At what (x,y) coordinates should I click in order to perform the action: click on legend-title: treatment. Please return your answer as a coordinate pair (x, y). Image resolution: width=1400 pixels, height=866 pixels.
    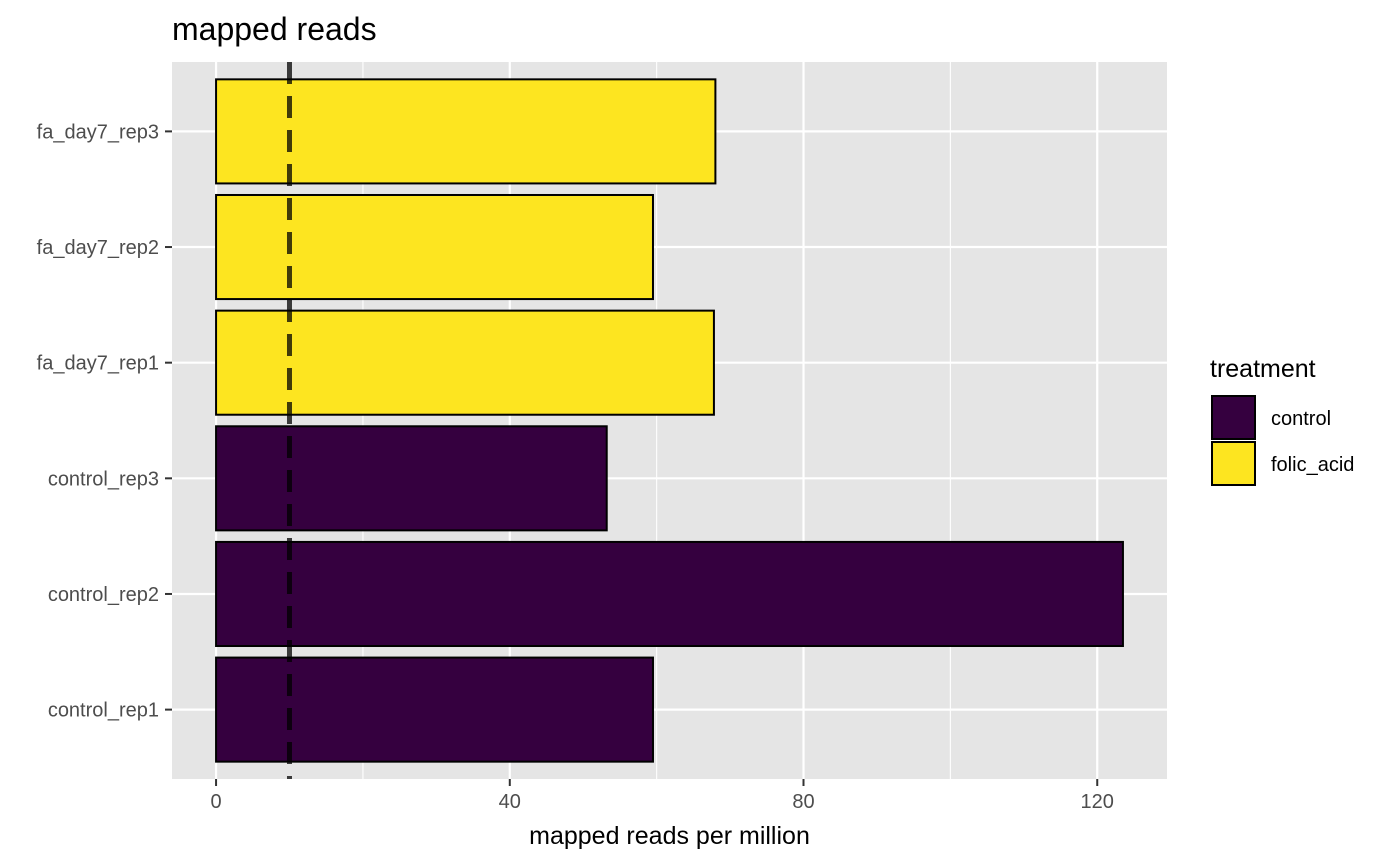
    Looking at the image, I should click on (1263, 369).